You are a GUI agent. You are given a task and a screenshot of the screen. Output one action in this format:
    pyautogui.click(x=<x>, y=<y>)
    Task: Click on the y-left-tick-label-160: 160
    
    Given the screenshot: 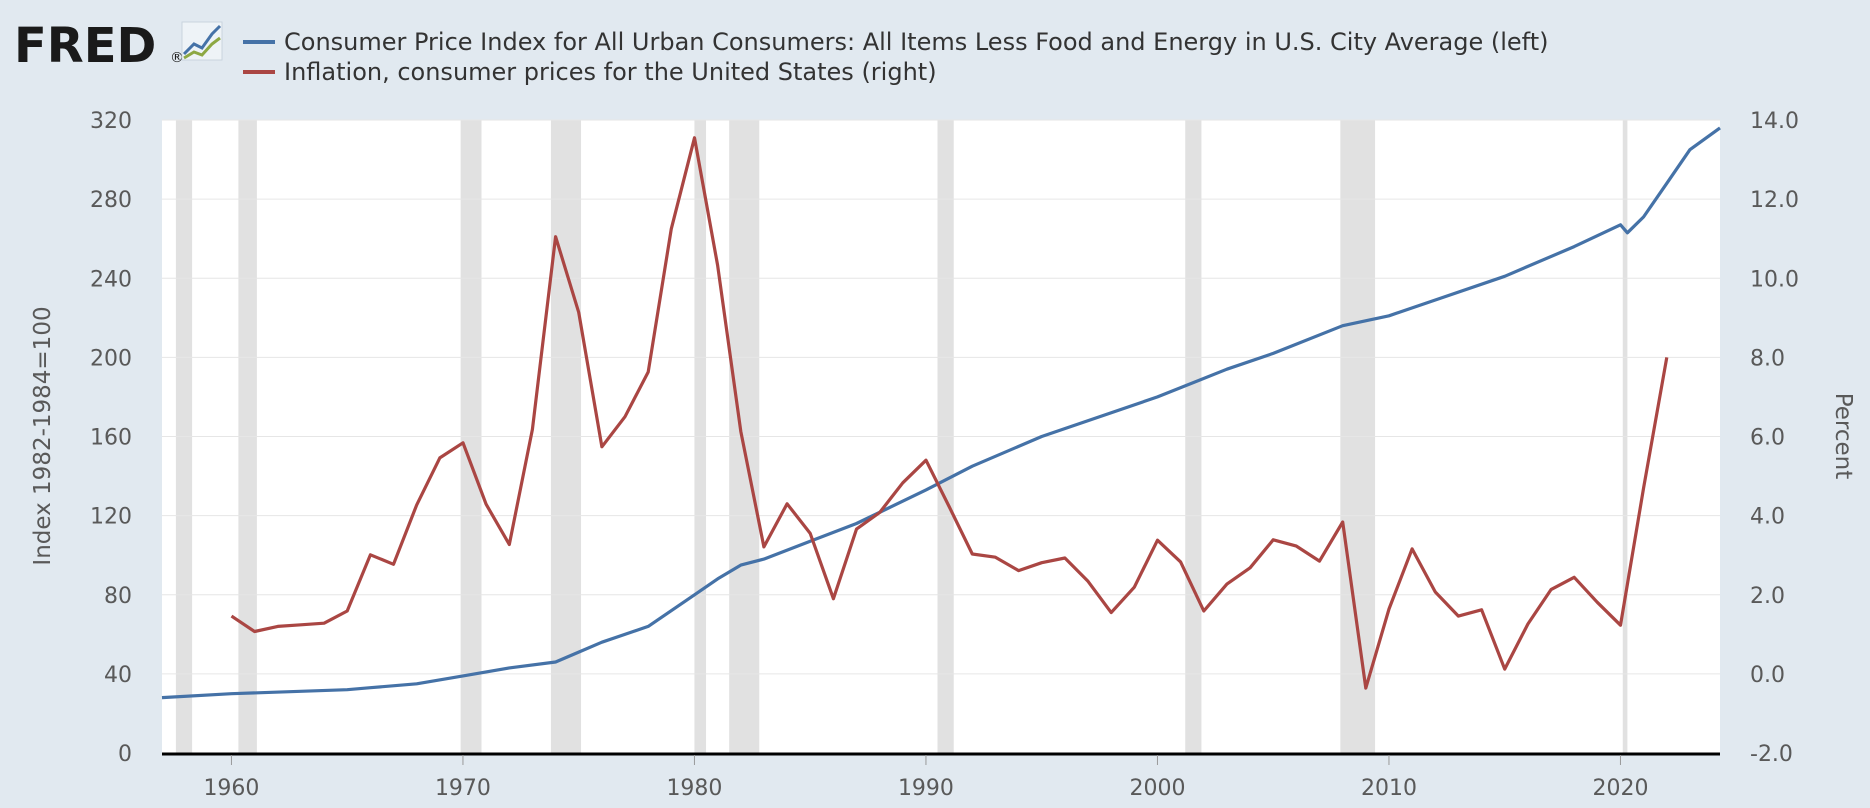 What is the action you would take?
    pyautogui.click(x=111, y=438)
    